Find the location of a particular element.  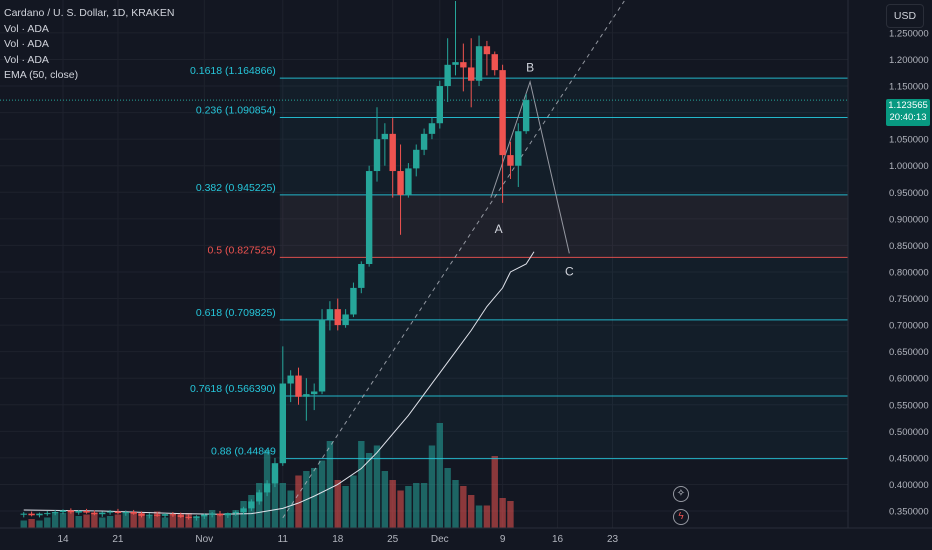

compass-icon: ✧ is located at coordinates (681, 494).